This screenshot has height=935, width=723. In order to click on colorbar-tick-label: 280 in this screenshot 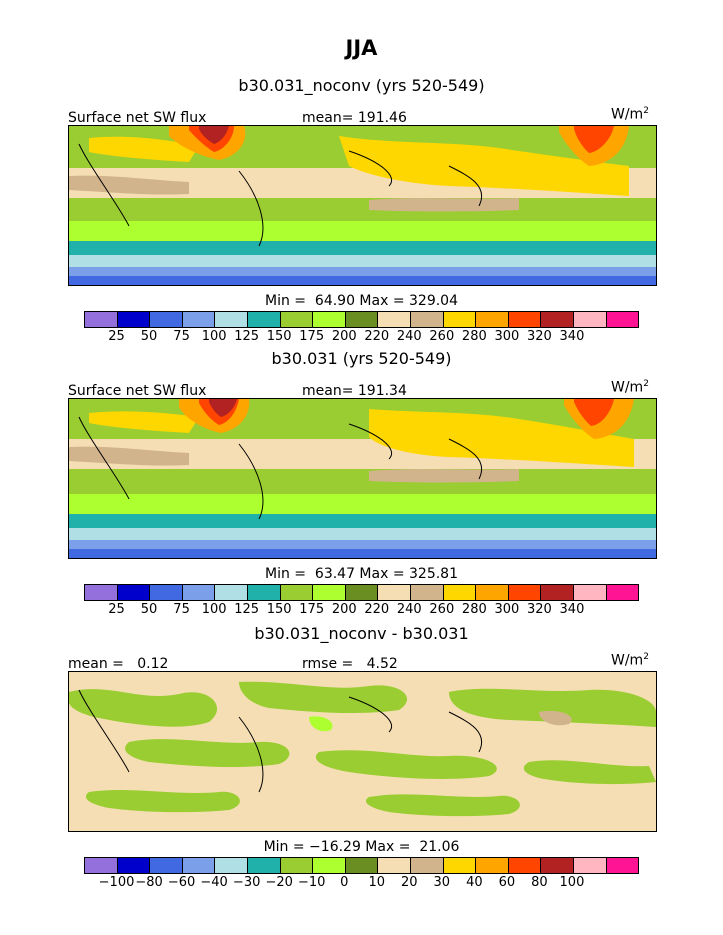, I will do `click(474, 609)`.